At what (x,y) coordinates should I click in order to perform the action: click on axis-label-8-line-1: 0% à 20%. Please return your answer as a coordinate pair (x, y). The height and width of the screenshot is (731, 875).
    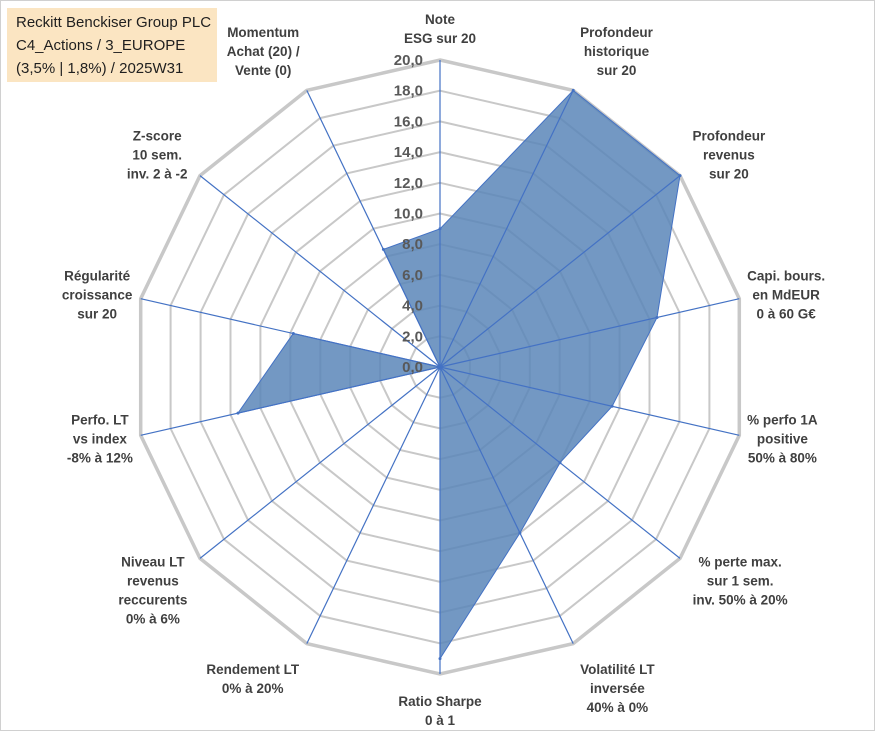
    Looking at the image, I should click on (253, 688).